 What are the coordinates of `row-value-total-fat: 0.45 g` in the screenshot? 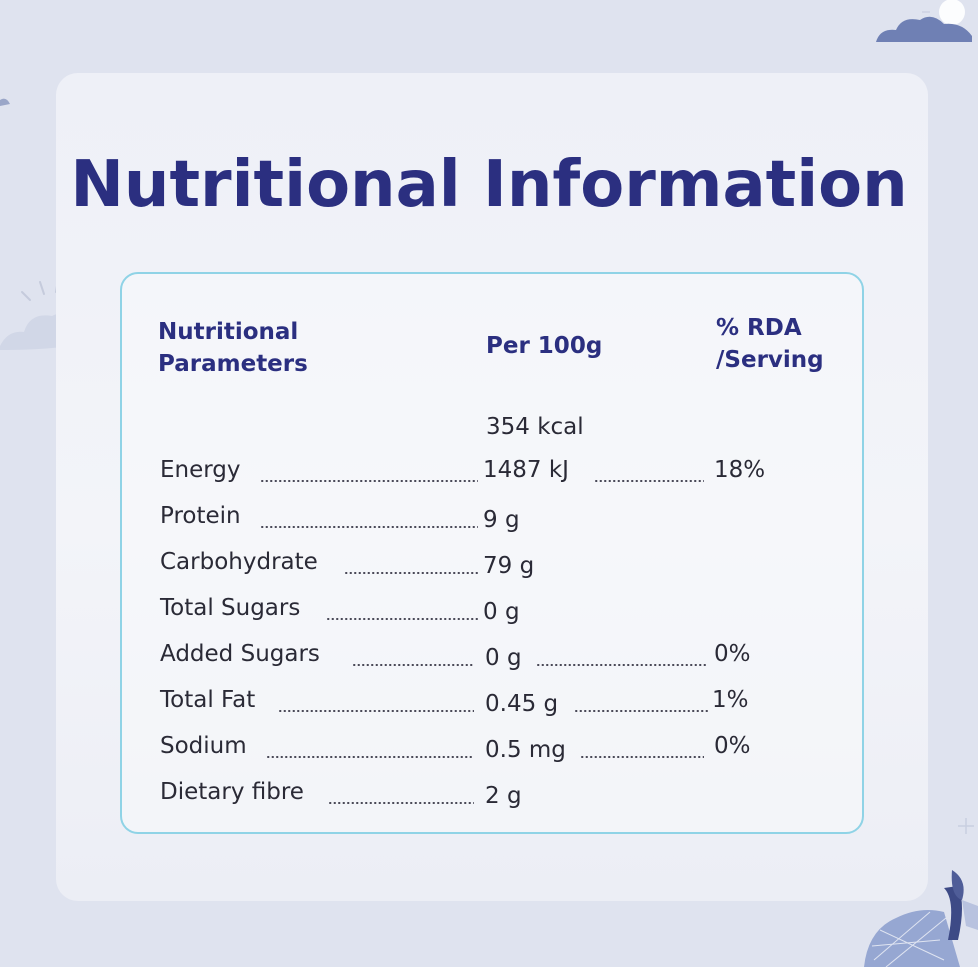 It's located at (522, 704).